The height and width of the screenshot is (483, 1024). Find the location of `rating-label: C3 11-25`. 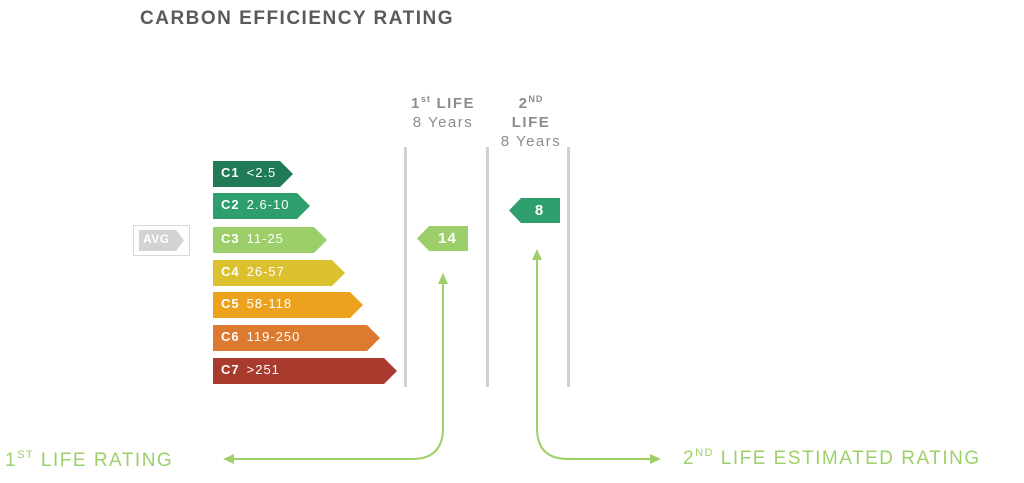

rating-label: C3 11-25 is located at coordinates (252, 238).